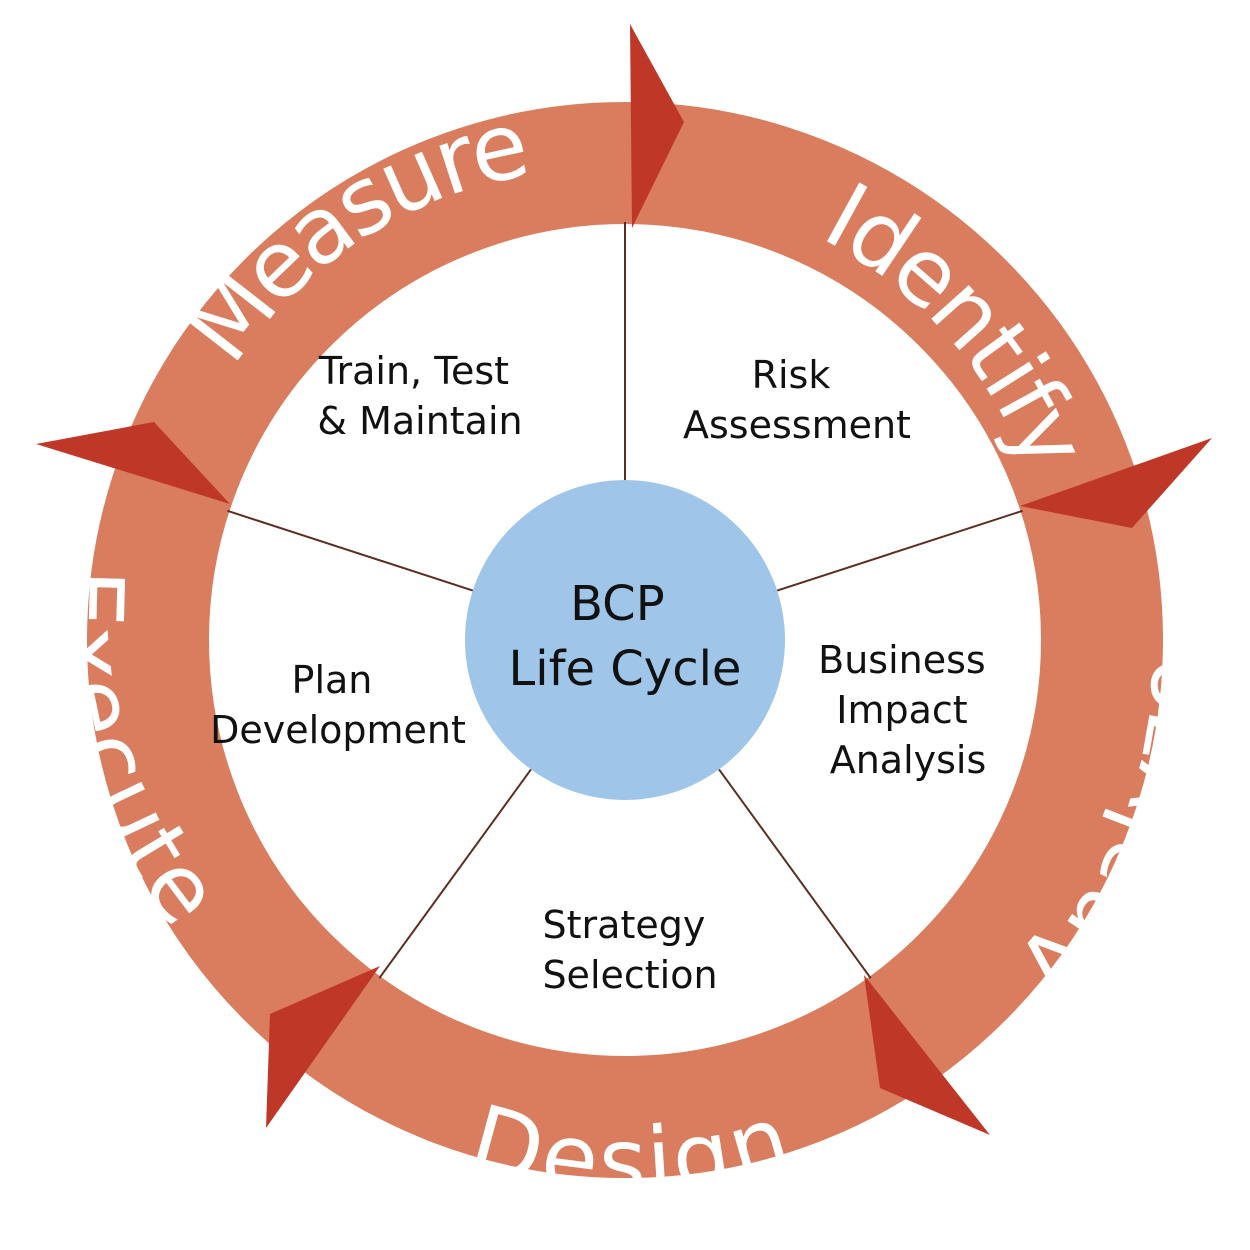 The width and height of the screenshot is (1250, 1250). Describe the element at coordinates (927, 1055) in the screenshot. I see `arrow-bottom-right` at that location.